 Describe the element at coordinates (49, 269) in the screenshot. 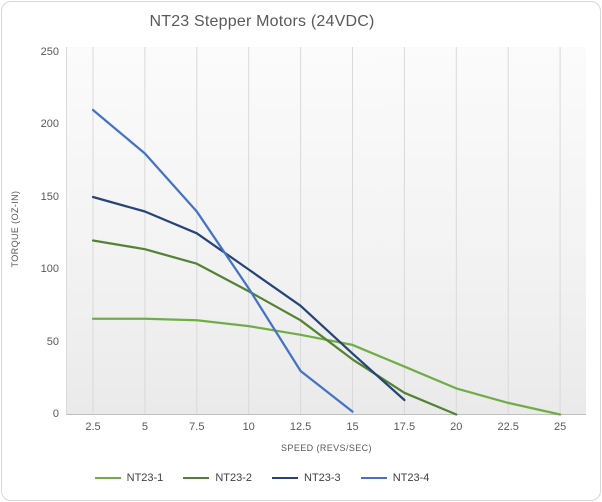

I see `y-tick-label-100: 100` at that location.